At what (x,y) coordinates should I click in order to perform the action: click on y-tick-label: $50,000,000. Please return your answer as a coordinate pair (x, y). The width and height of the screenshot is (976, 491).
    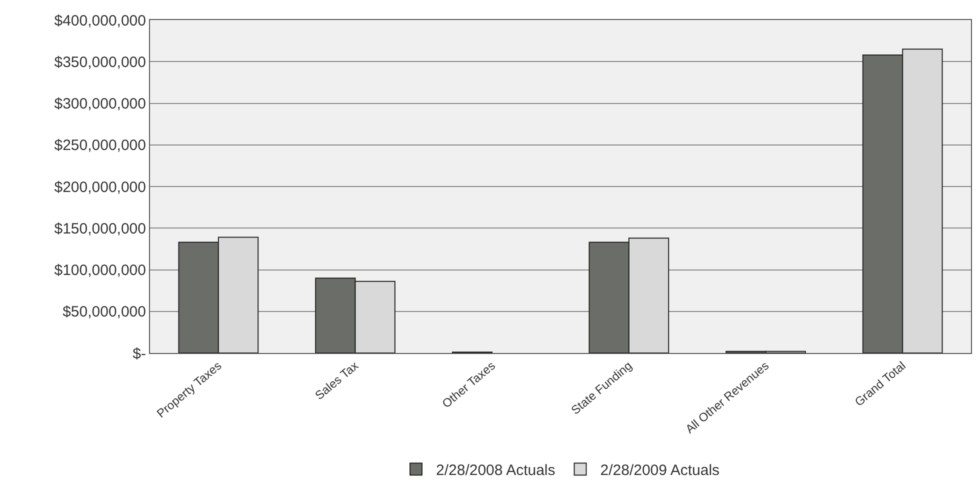
    Looking at the image, I should click on (104, 312).